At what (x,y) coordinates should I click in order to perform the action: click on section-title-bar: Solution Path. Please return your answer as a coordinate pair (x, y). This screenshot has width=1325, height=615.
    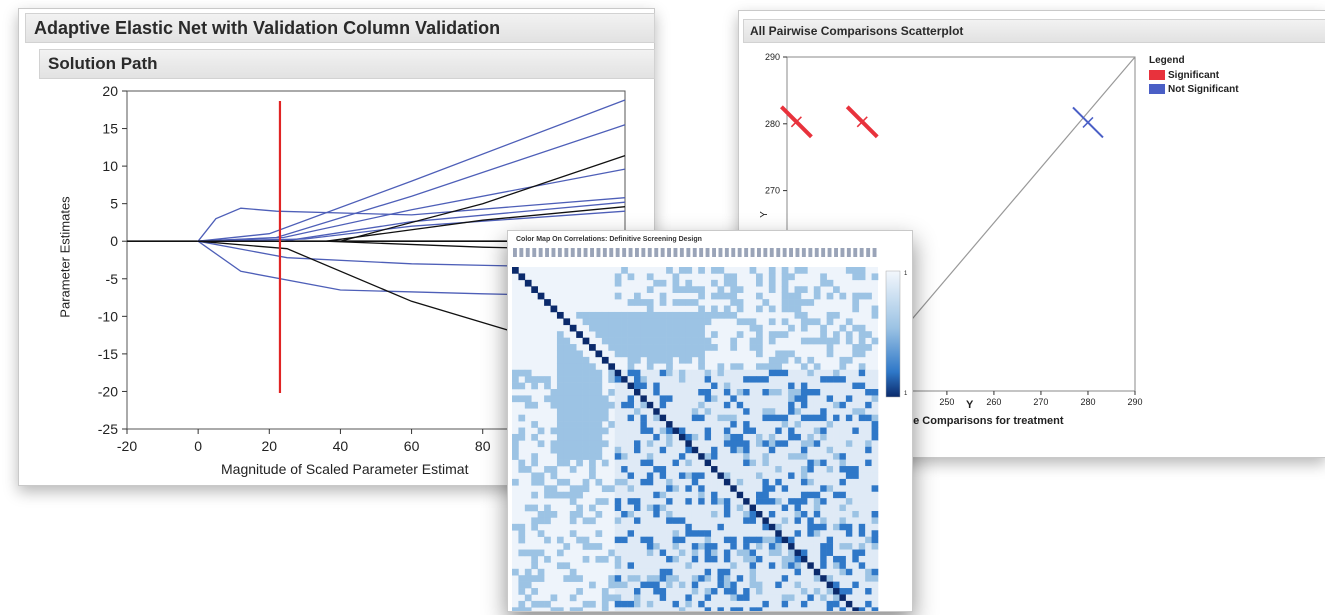
    Looking at the image, I should click on (347, 64).